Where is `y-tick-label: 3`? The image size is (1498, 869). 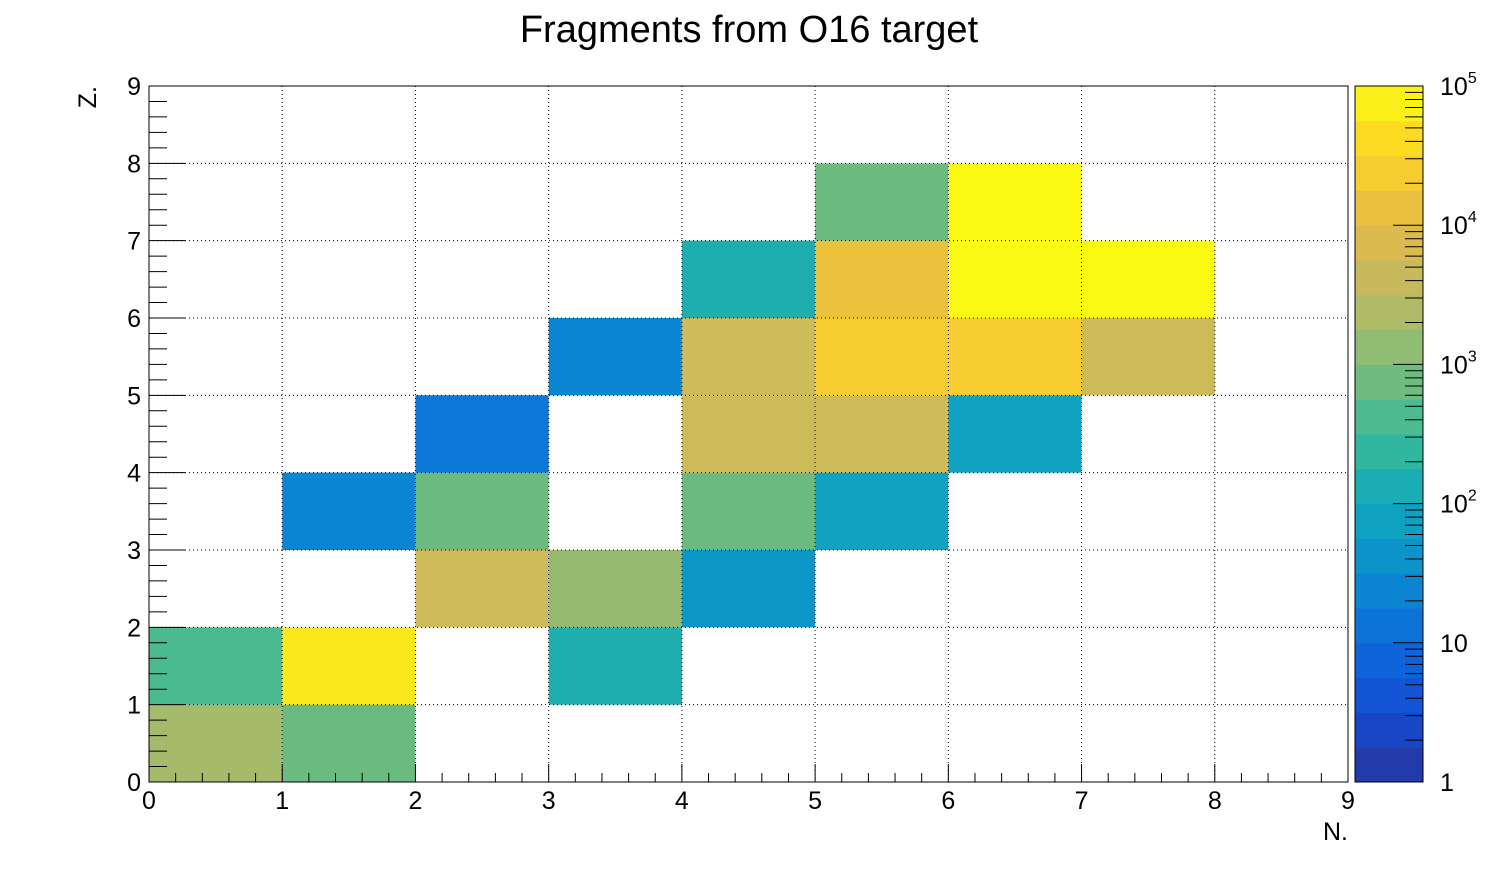
y-tick-label: 3 is located at coordinates (134, 551).